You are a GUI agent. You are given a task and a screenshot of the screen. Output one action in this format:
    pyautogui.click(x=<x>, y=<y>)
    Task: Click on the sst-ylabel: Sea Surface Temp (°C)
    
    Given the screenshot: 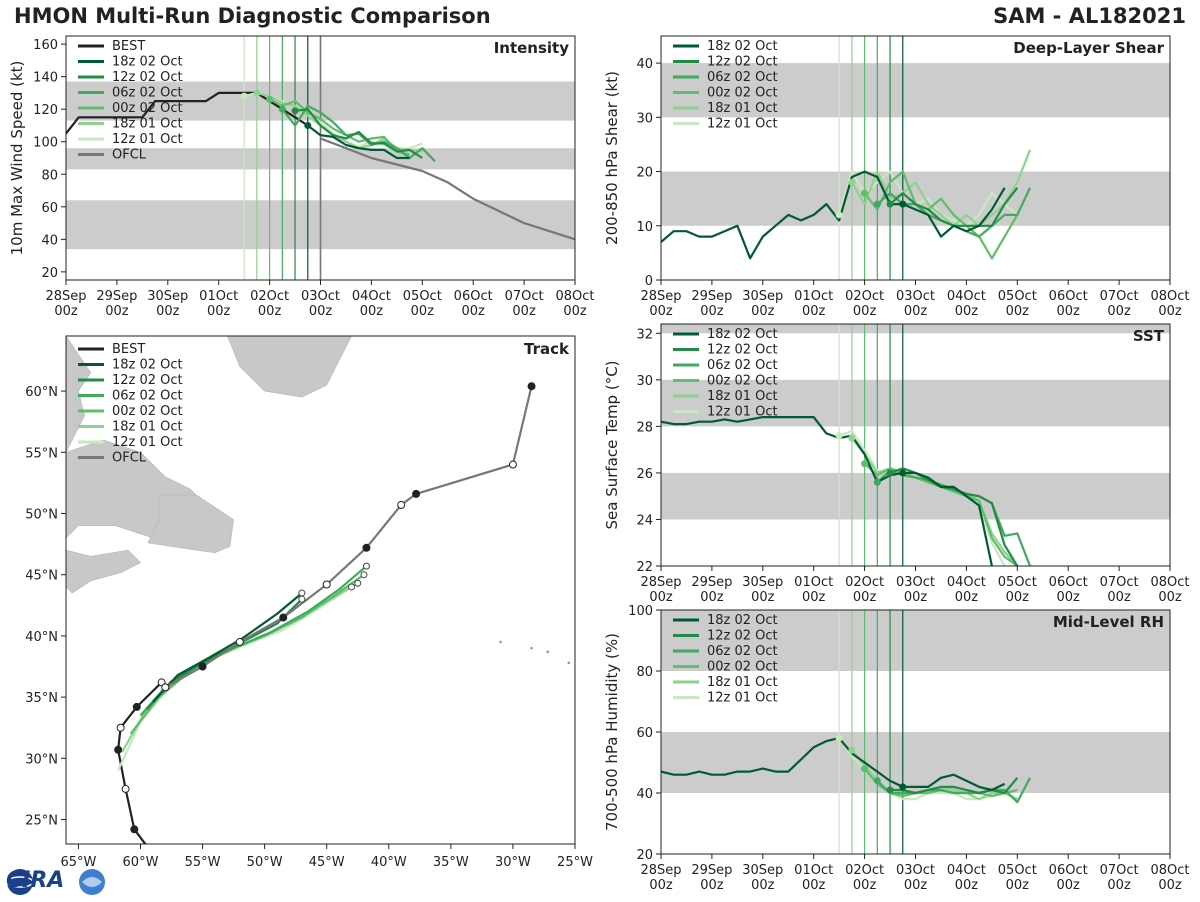 What is the action you would take?
    pyautogui.click(x=612, y=444)
    